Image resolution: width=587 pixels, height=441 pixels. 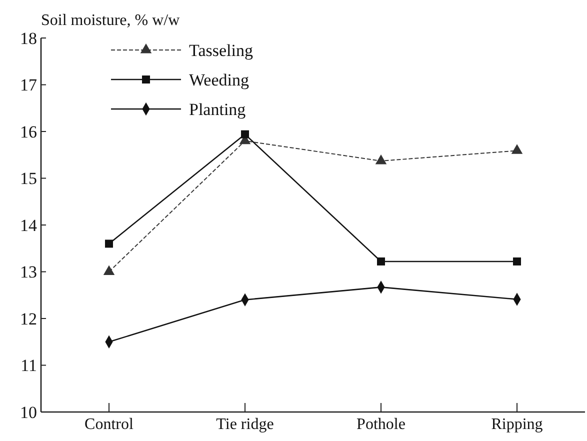 I want to click on legend-label: Weeding, so click(x=219, y=80).